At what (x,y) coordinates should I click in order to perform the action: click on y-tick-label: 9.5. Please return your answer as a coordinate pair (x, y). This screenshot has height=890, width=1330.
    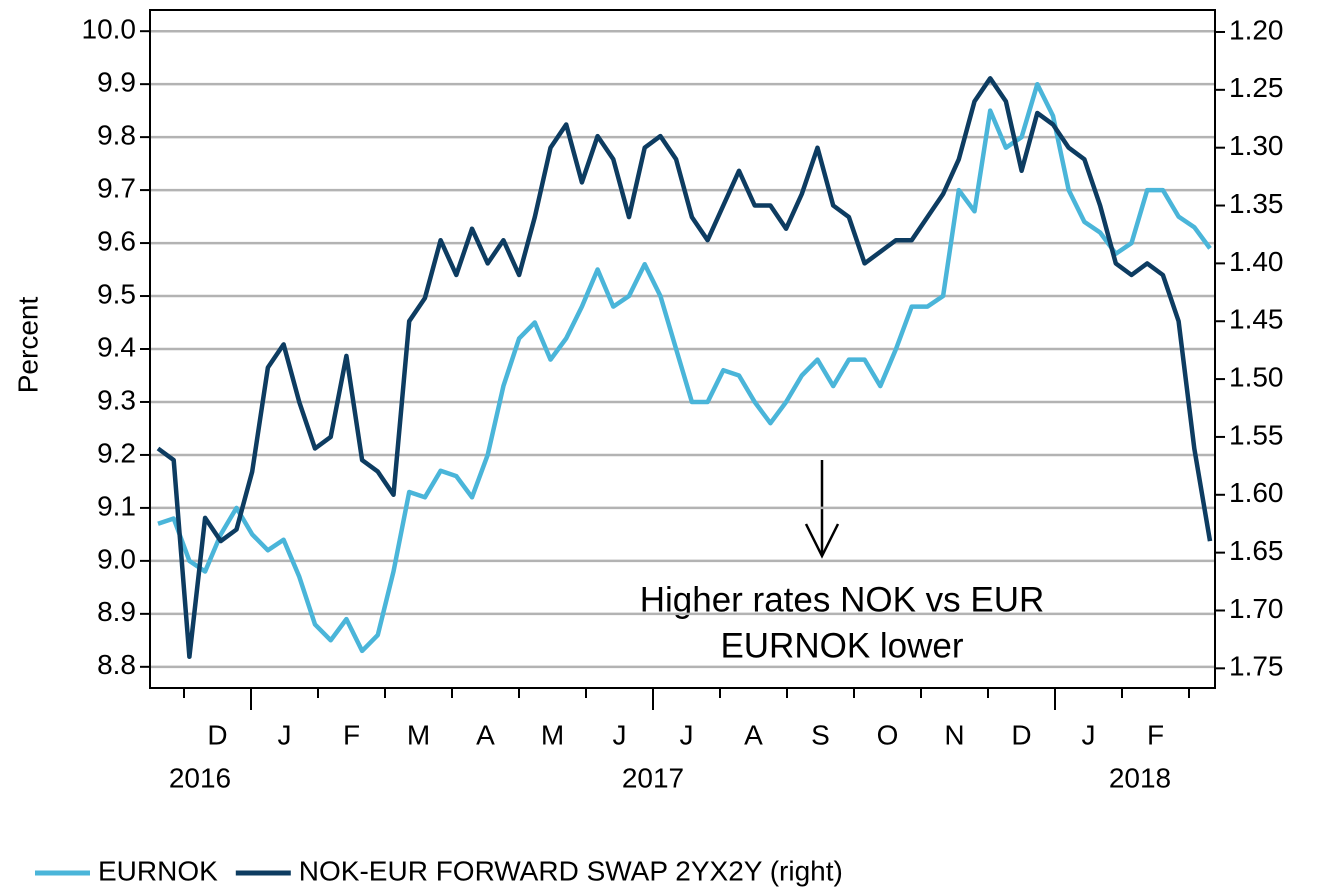
    Looking at the image, I should click on (116, 293).